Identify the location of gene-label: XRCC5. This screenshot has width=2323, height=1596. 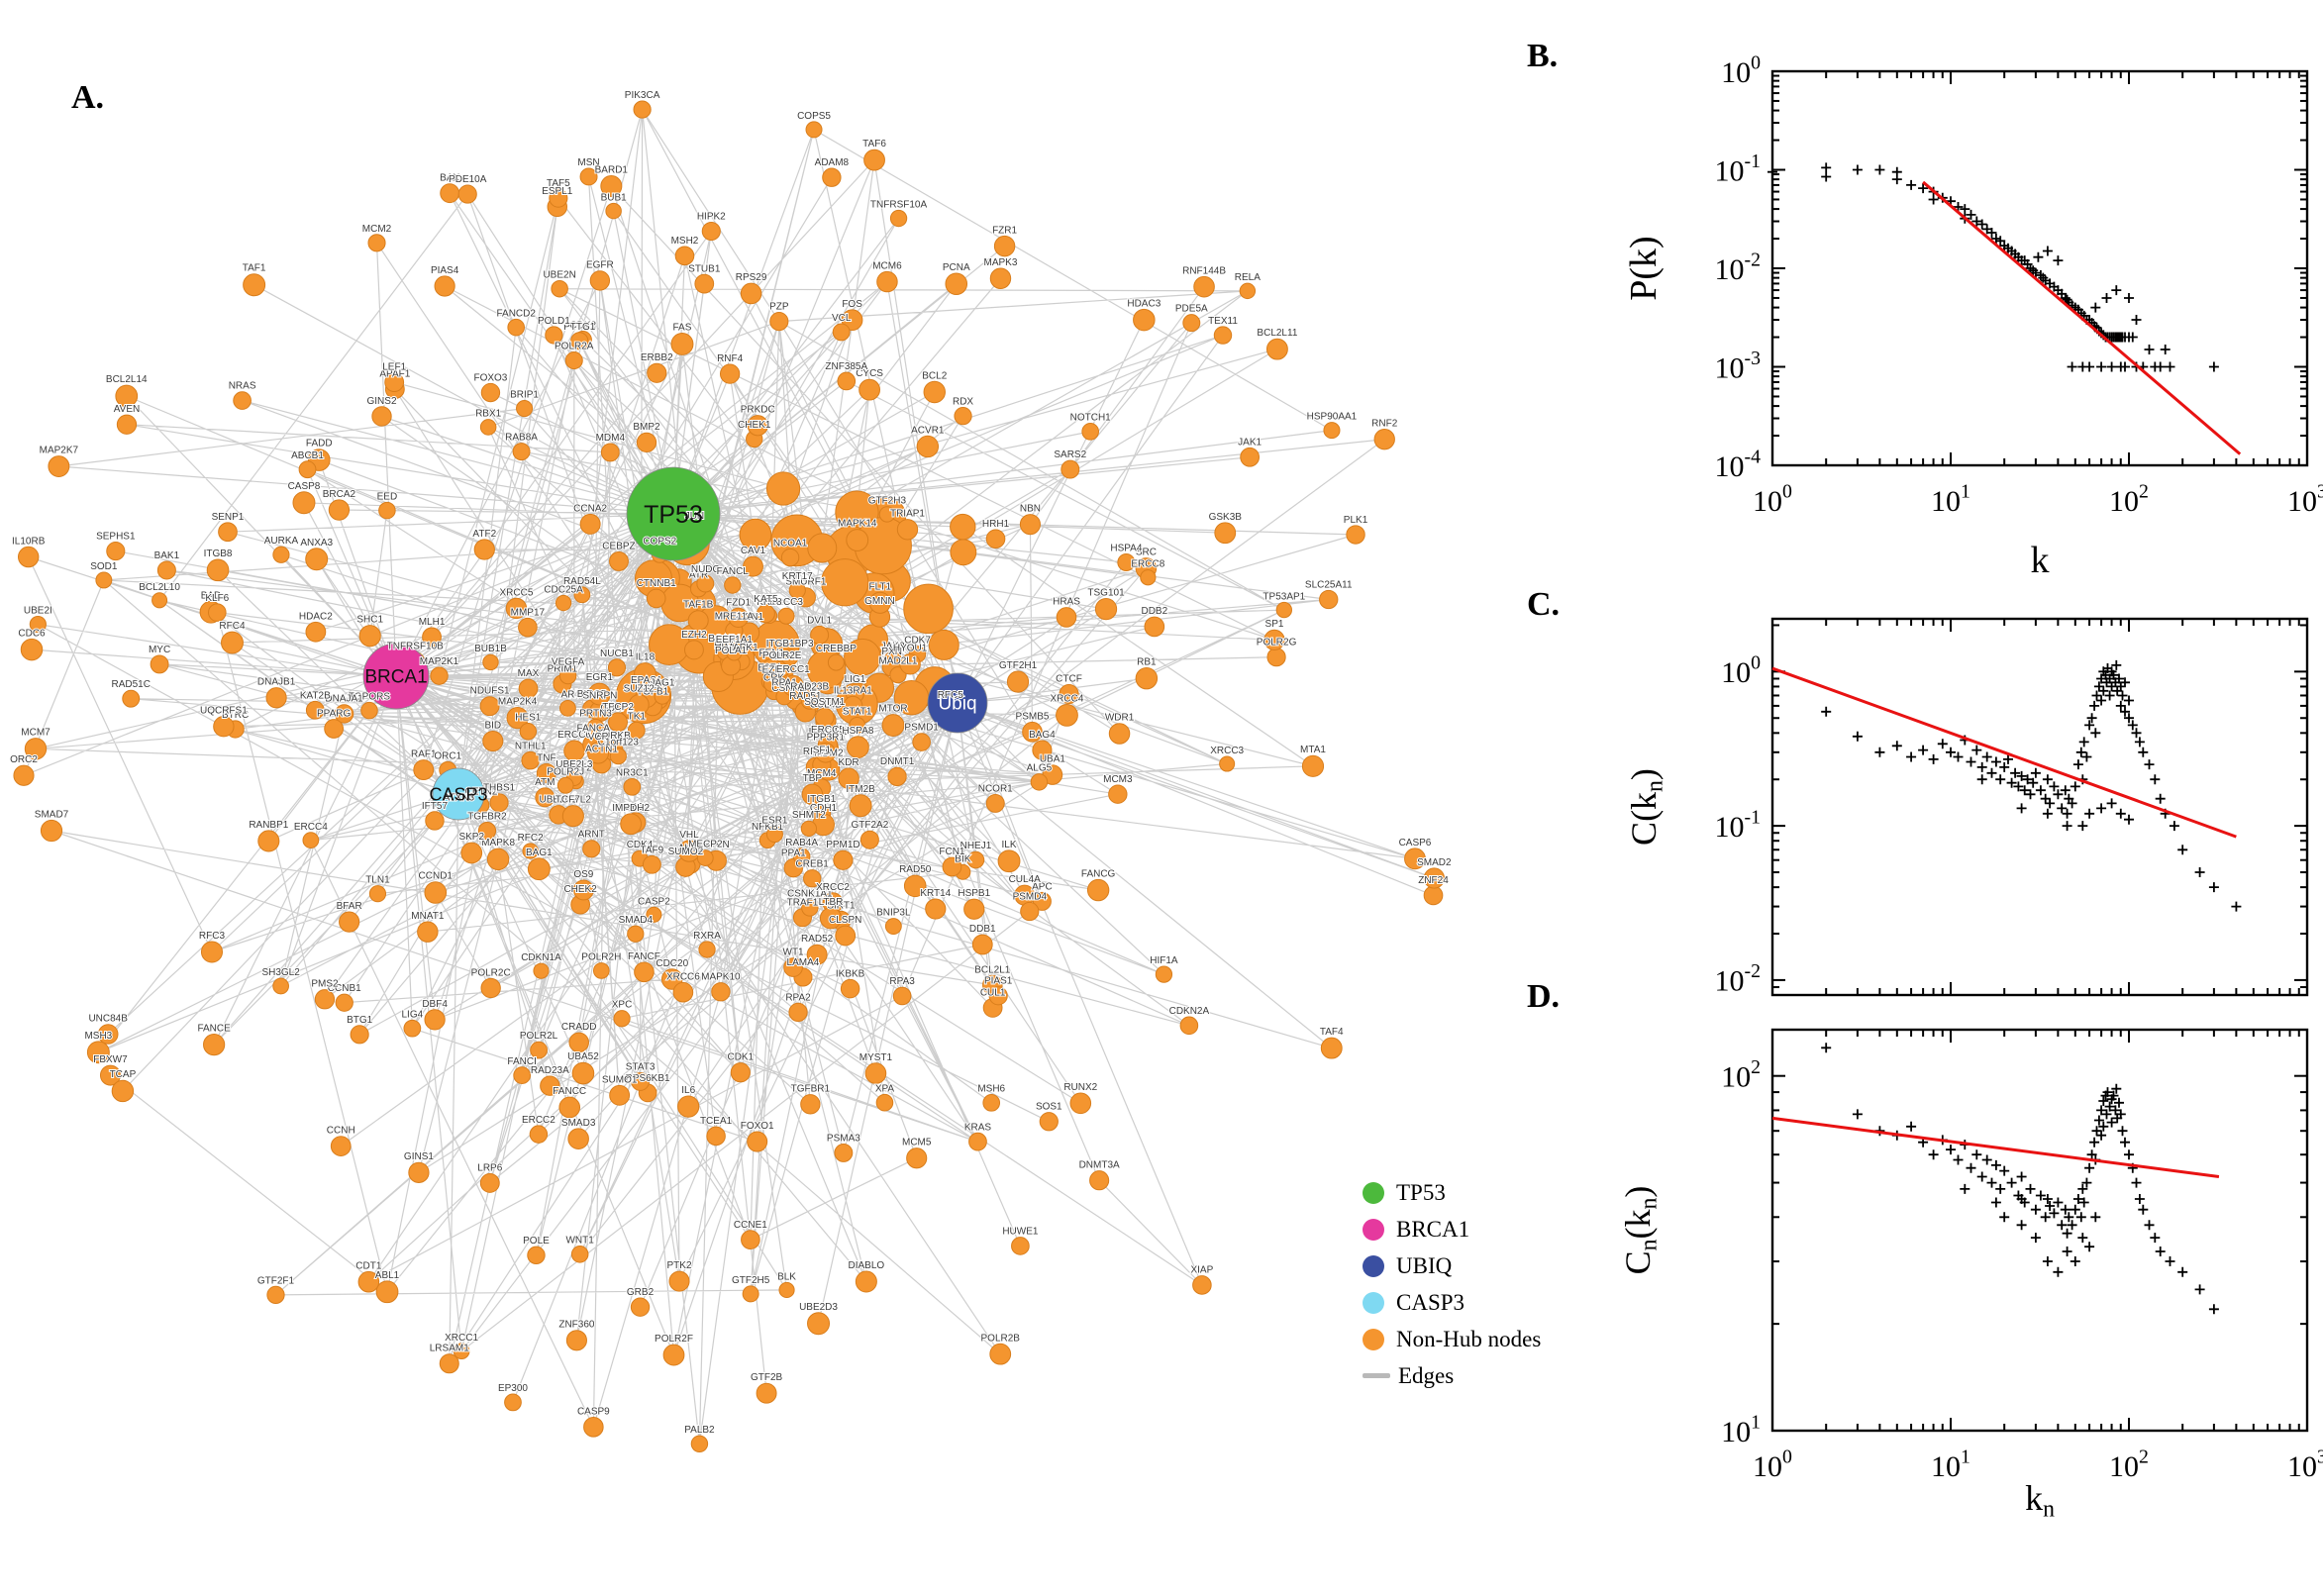
(517, 592).